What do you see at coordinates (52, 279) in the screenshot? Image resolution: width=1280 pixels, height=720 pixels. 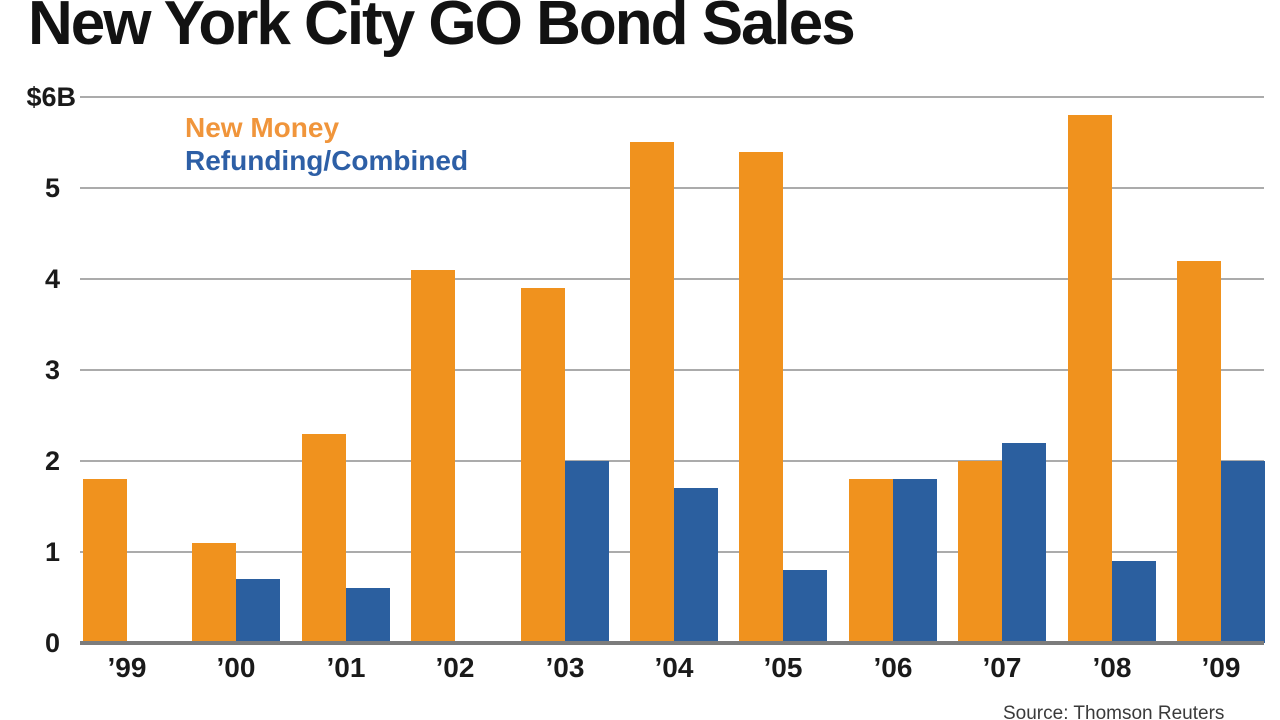 I see `y-tick-label: 4` at bounding box center [52, 279].